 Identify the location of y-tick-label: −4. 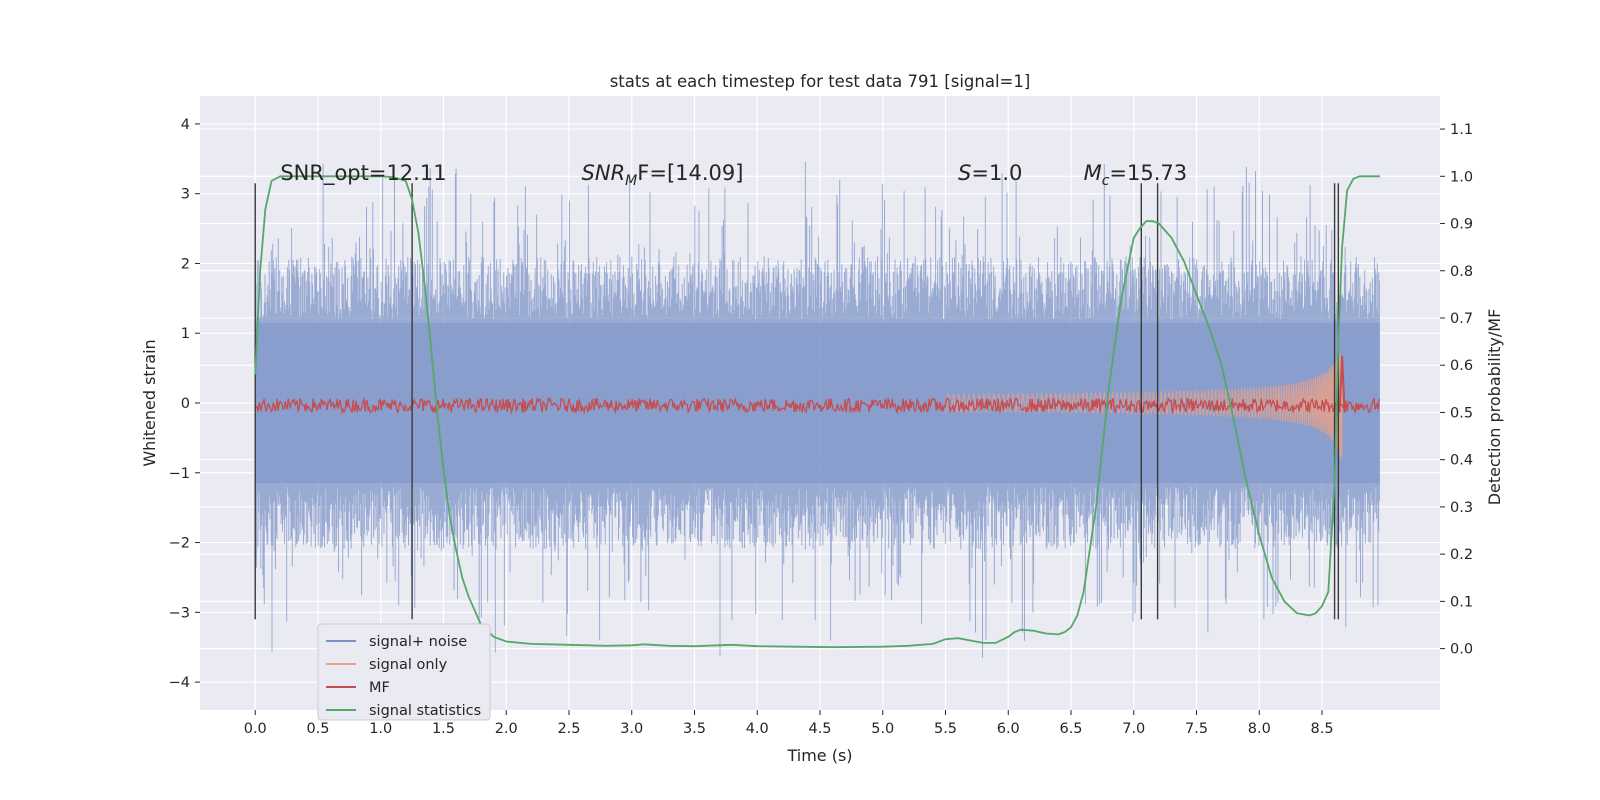
(179, 683).